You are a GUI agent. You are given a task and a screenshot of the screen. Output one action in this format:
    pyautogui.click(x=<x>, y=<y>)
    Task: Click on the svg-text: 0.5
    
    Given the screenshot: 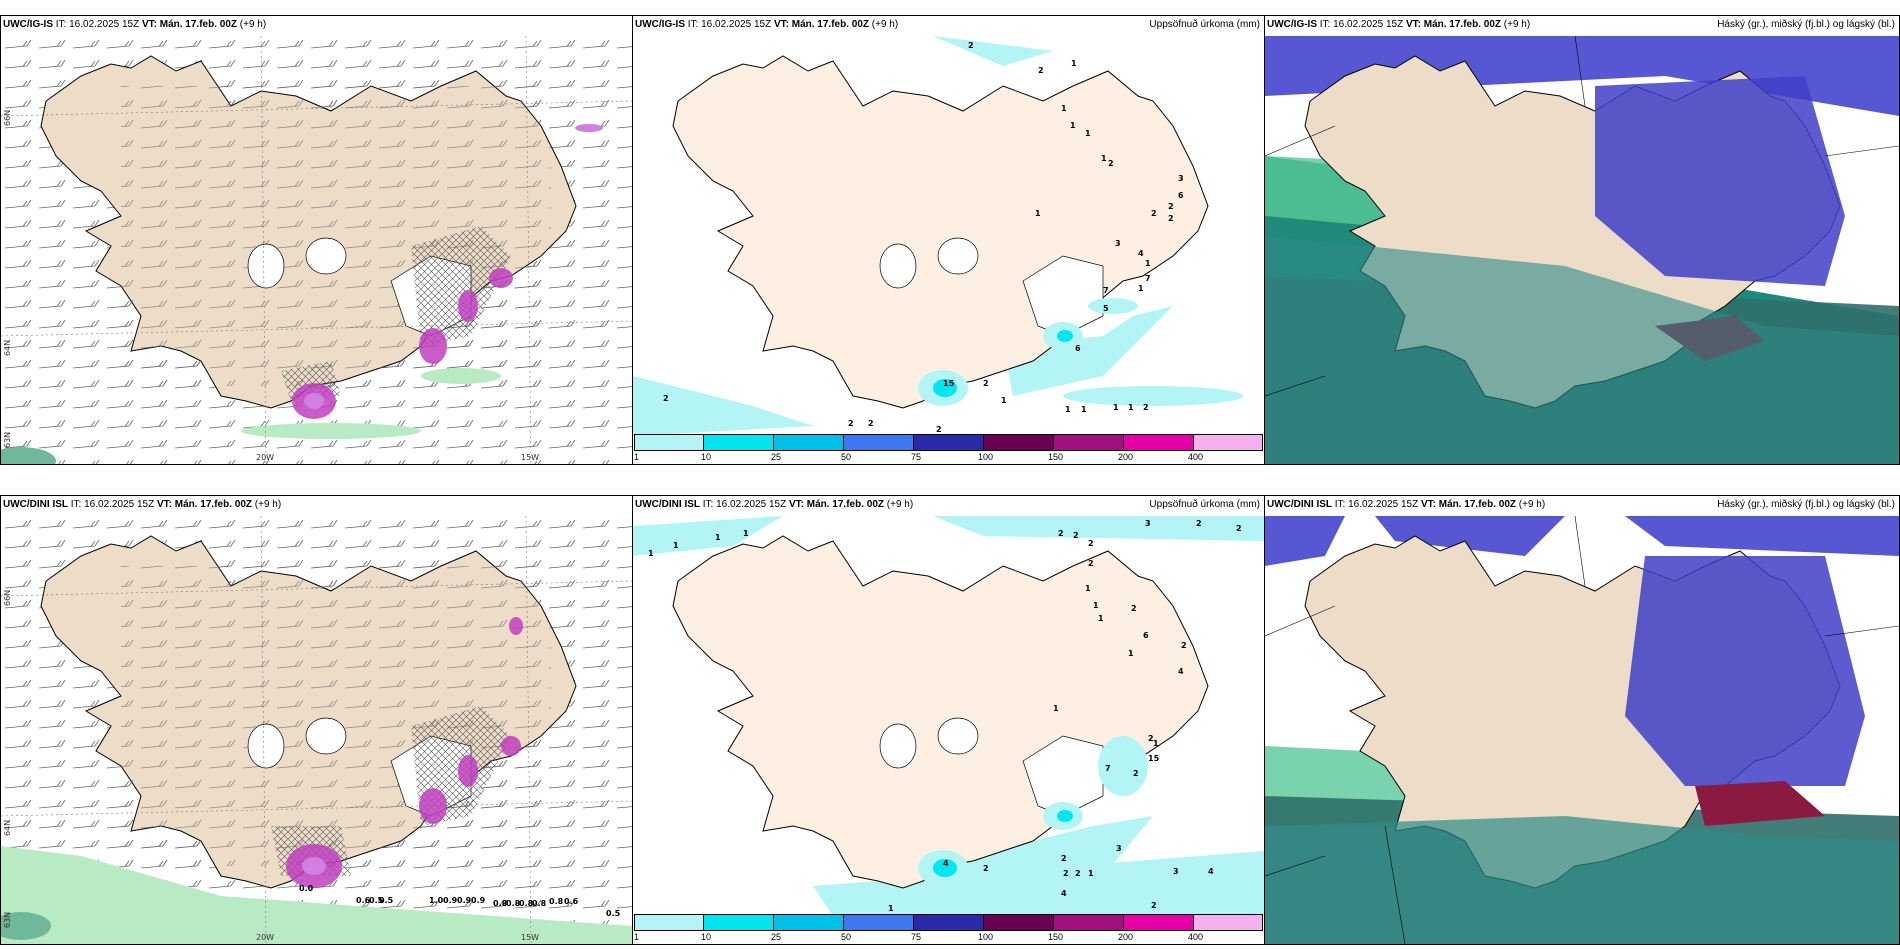 What is the action you would take?
    pyautogui.click(x=386, y=900)
    